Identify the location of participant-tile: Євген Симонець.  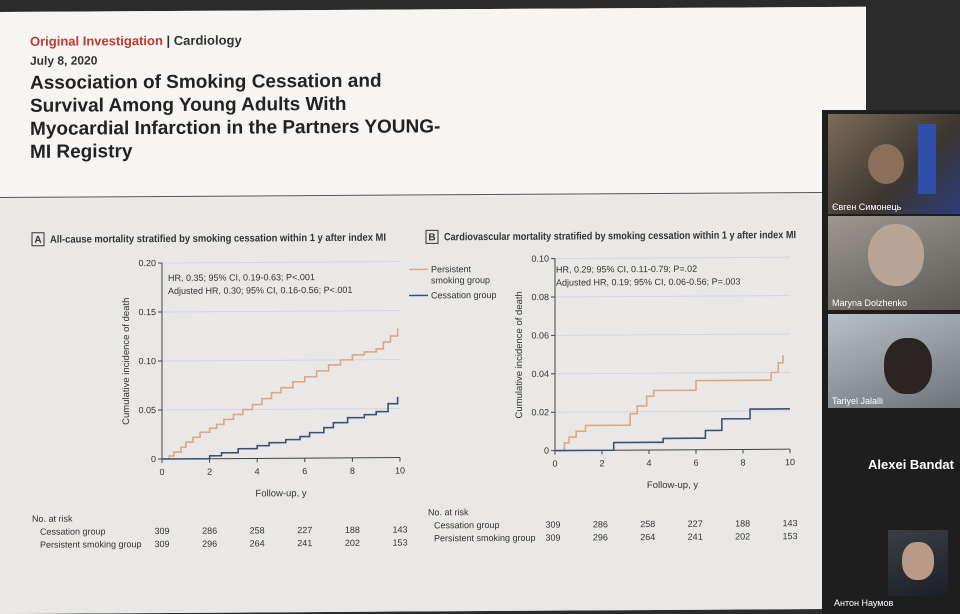
(894, 164).